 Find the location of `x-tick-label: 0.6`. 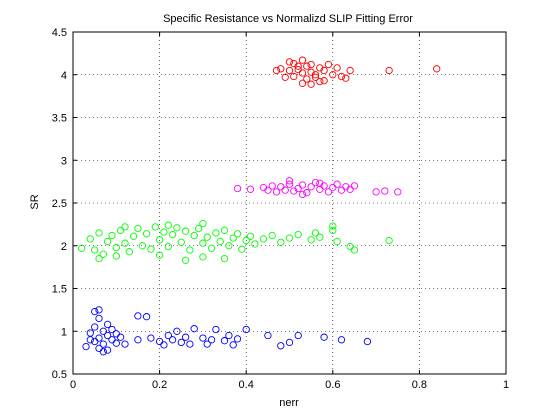

x-tick-label: 0.6 is located at coordinates (332, 385).